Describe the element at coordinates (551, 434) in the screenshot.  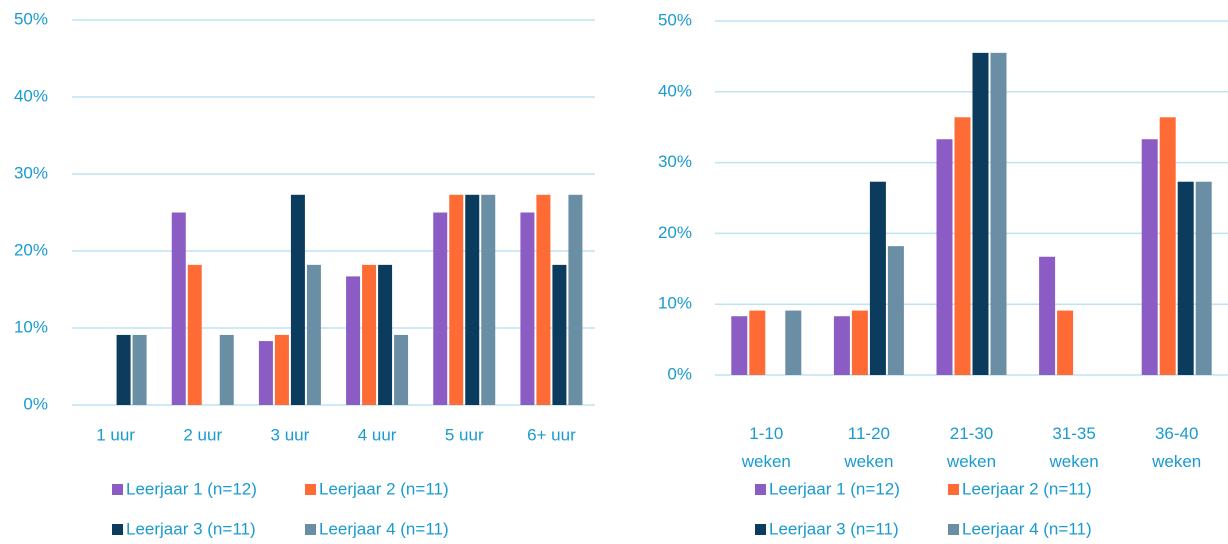
I see `x-tick-label: 6+ uur` at that location.